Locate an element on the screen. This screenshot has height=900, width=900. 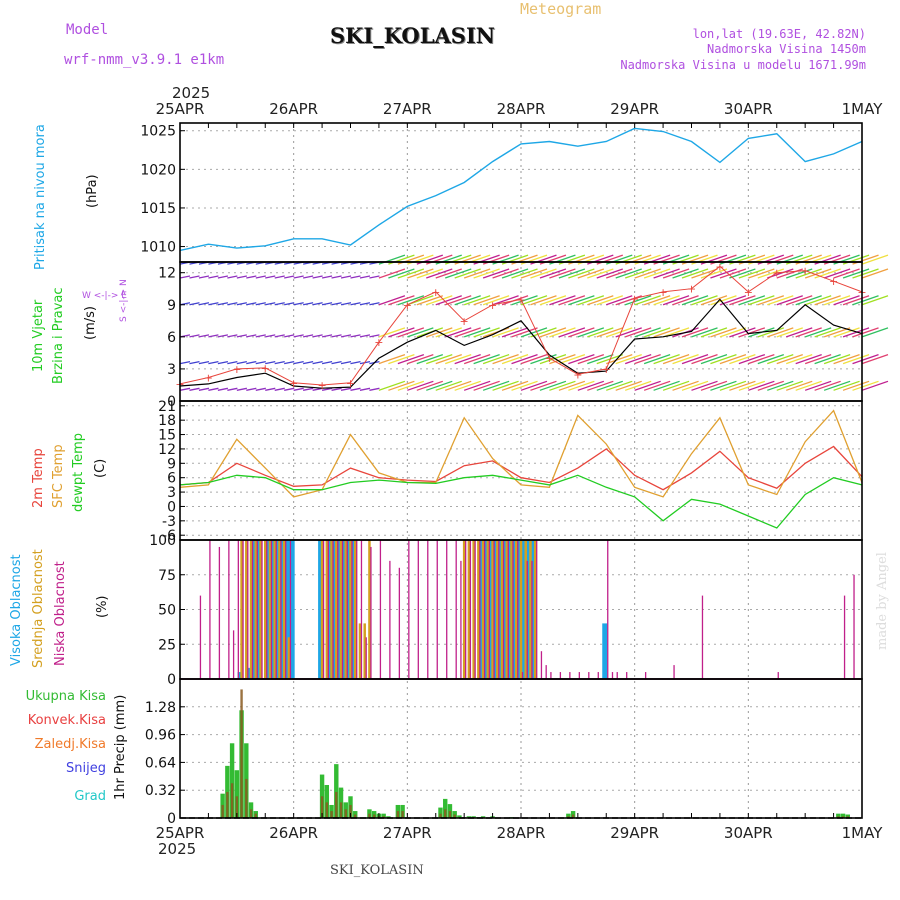
y-tick-label: 25 is located at coordinates (167, 645).